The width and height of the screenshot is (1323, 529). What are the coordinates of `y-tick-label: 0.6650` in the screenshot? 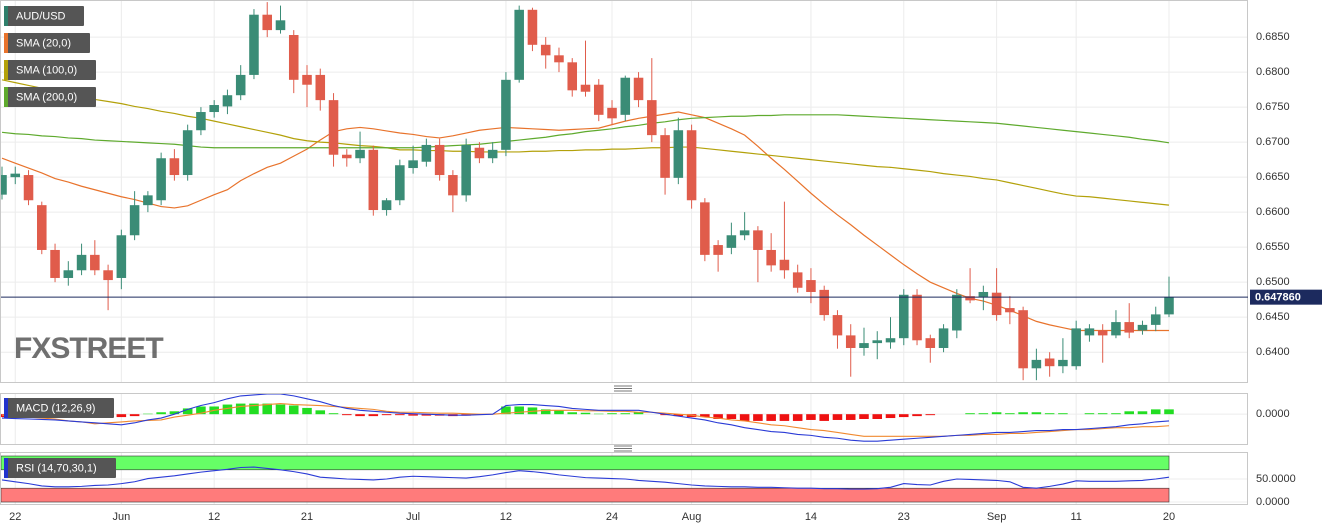 It's located at (1273, 177).